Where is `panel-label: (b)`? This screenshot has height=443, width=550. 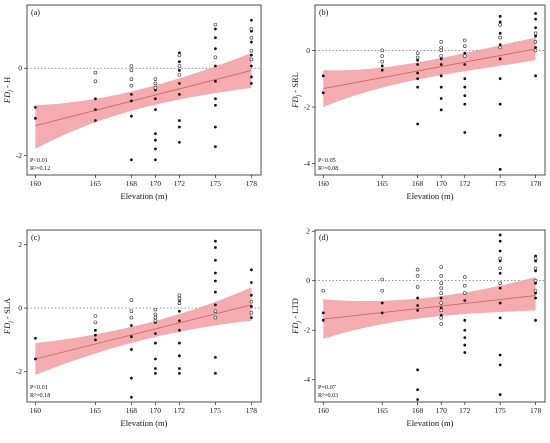
panel-label: (b) is located at coordinates (324, 12).